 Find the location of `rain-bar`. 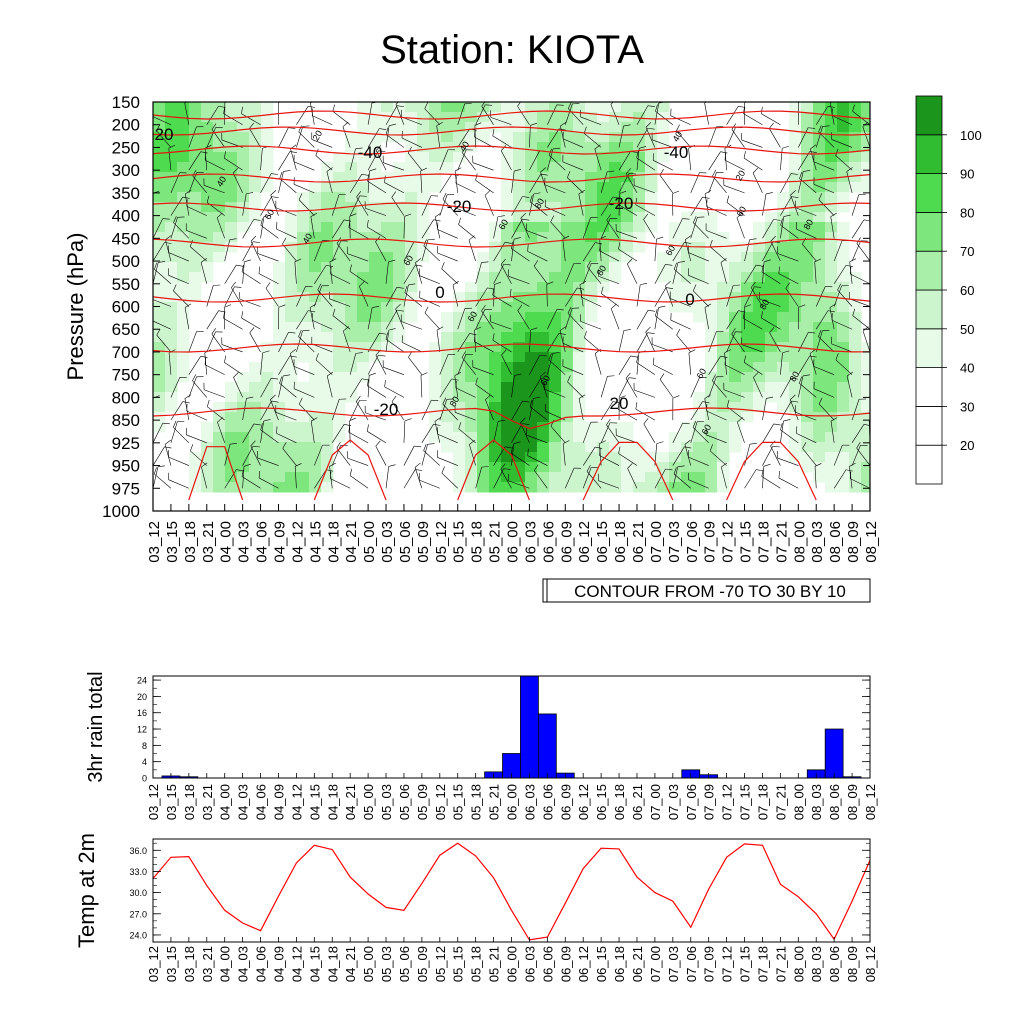

rain-bar is located at coordinates (529, 727).